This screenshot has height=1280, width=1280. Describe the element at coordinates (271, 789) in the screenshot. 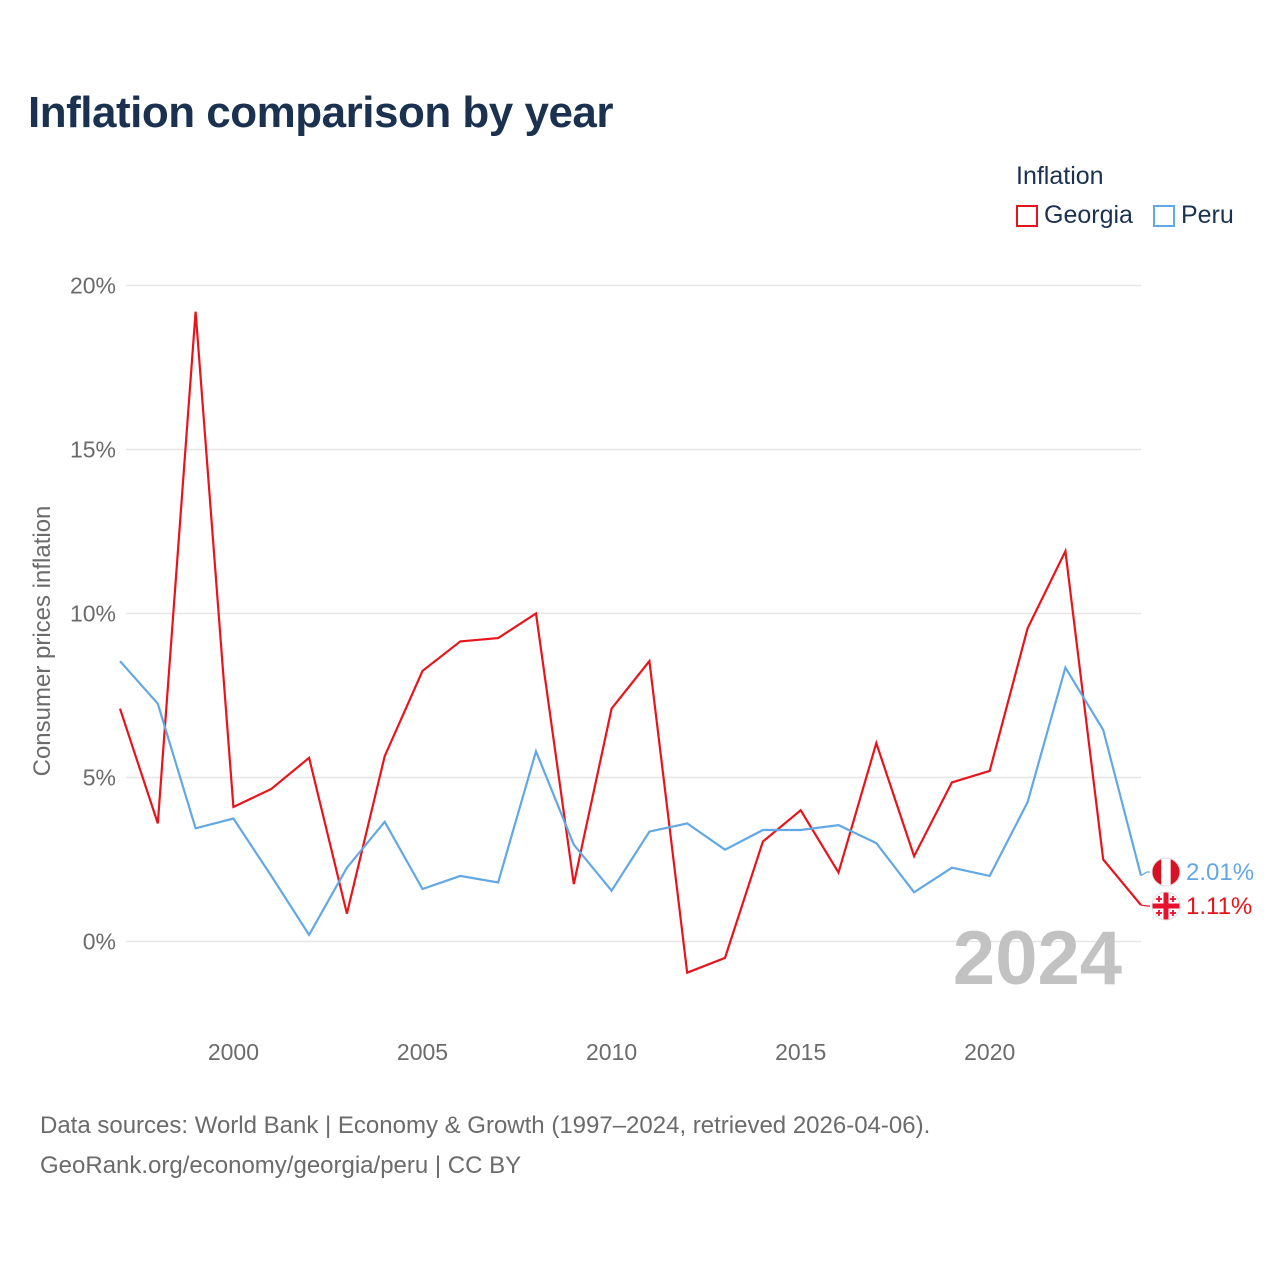

I see `data-point-georgia-2001` at that location.